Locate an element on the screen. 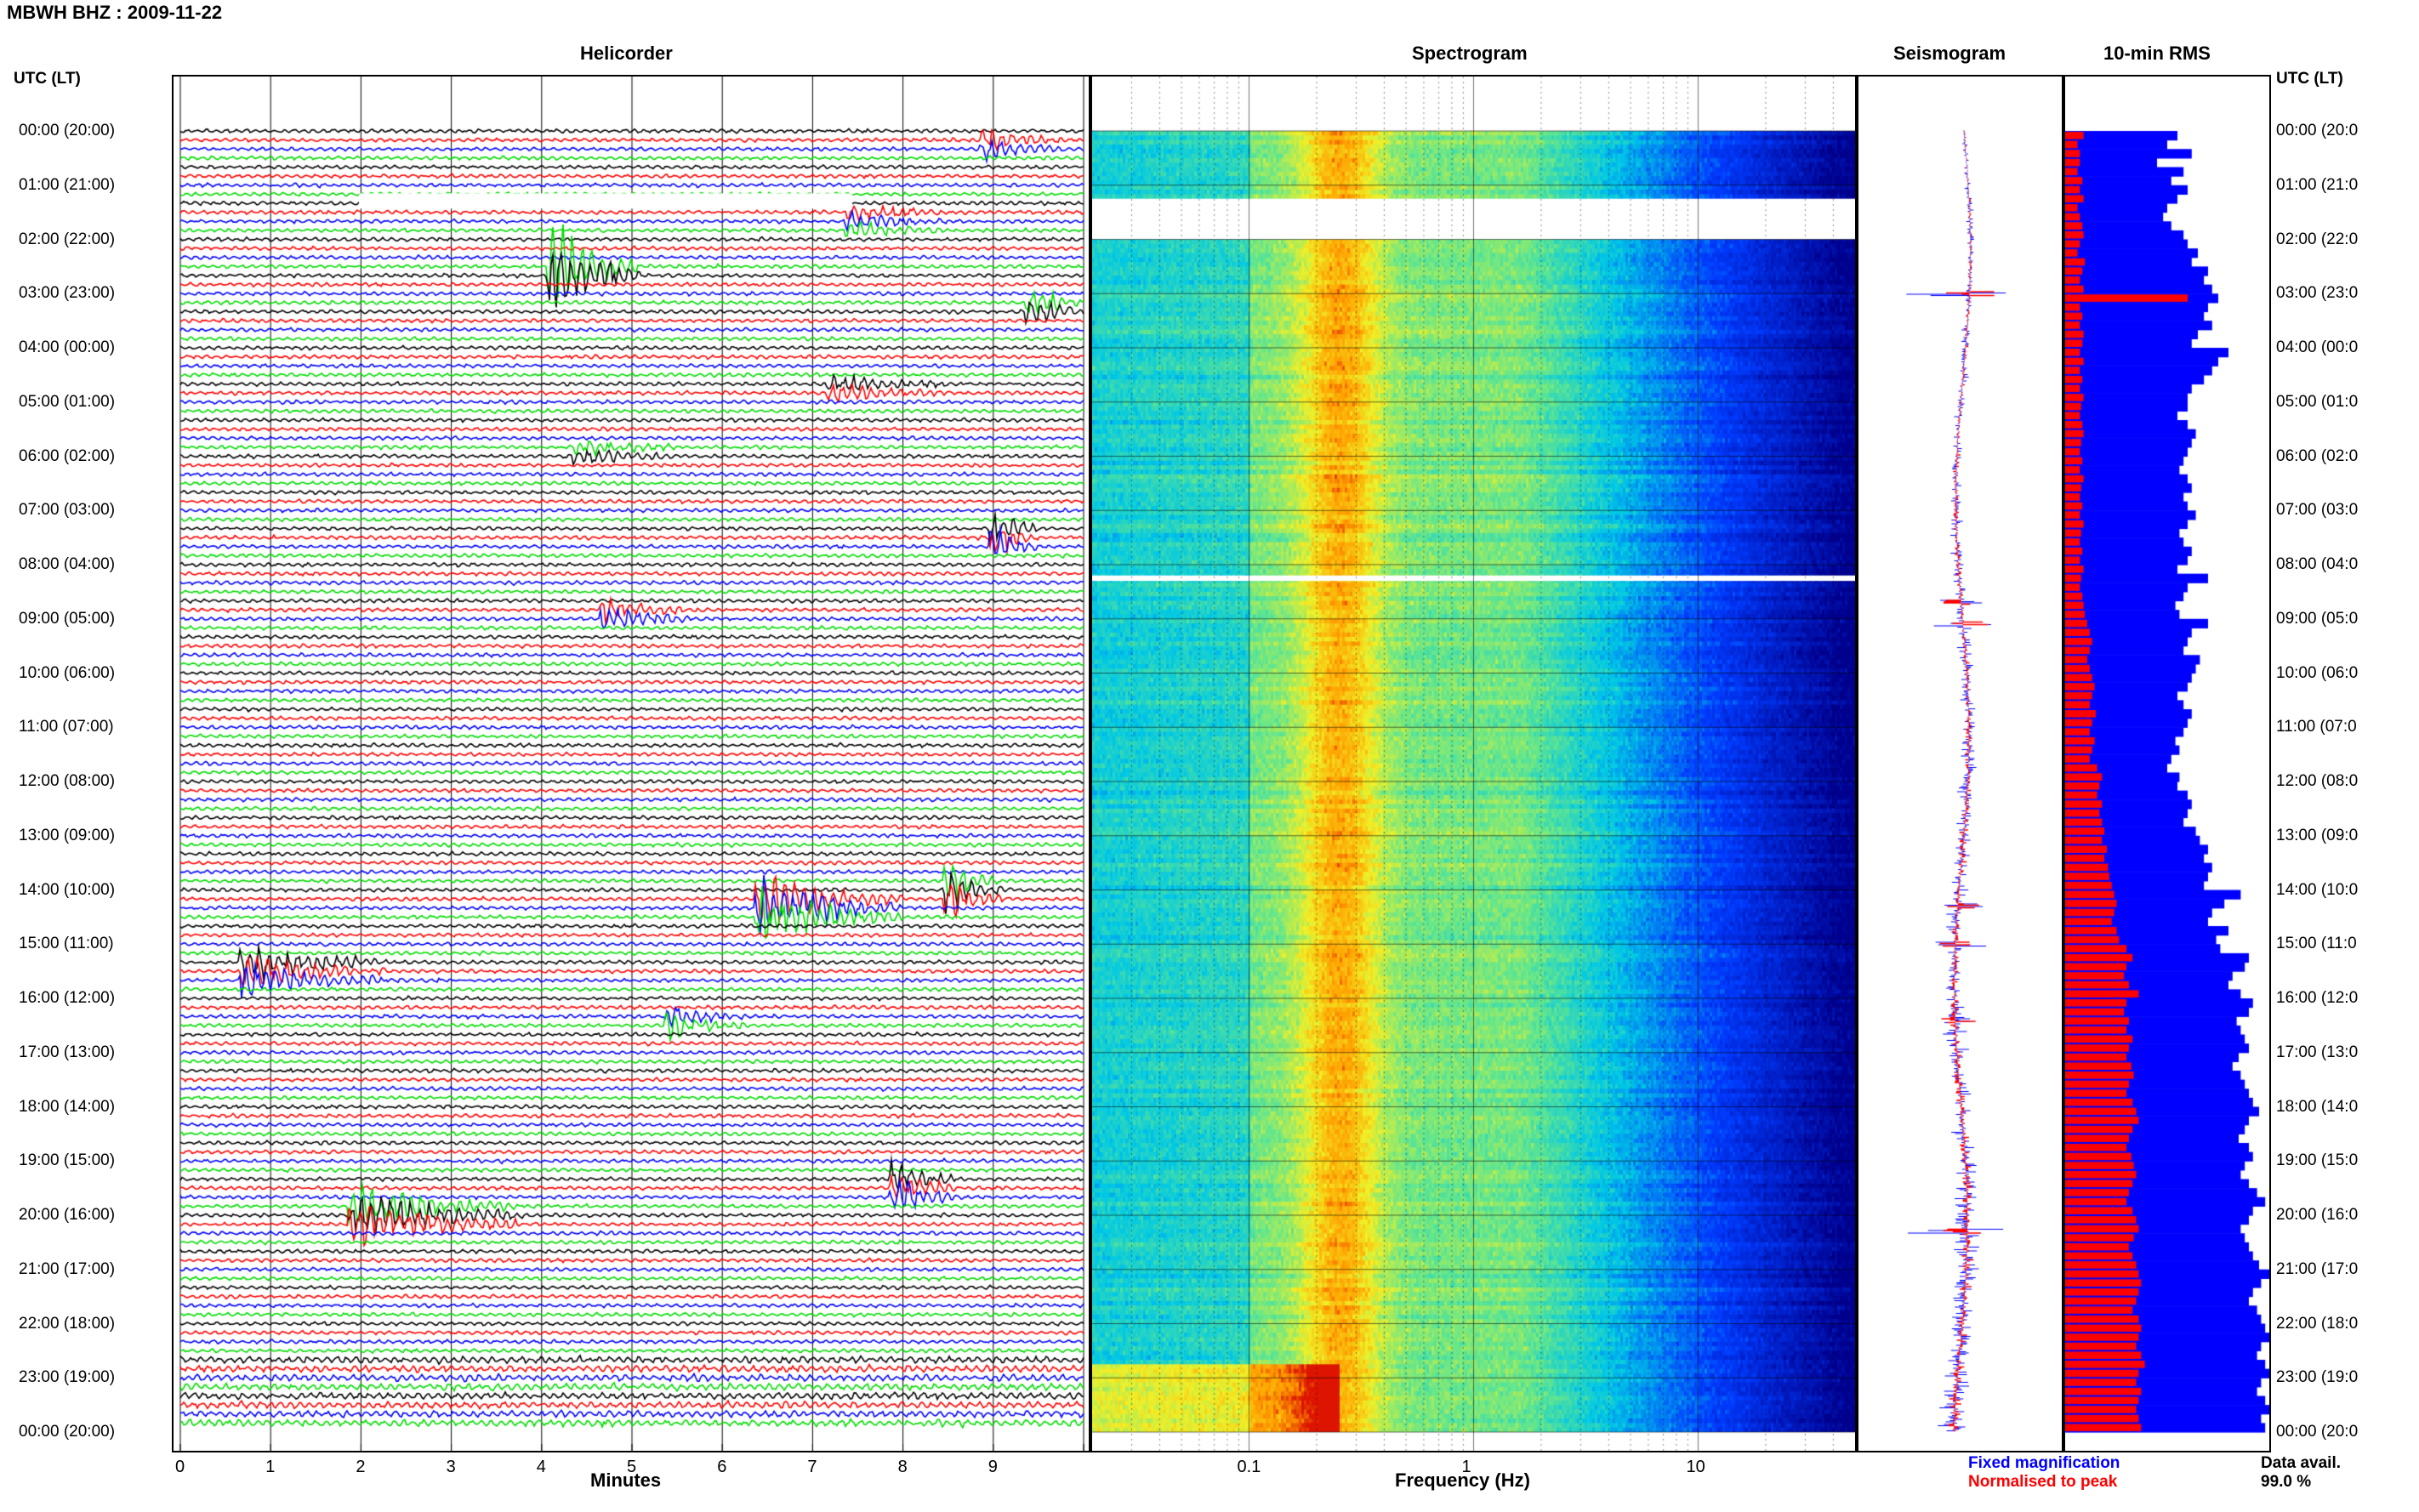  left-time-label: 13:00 (09:00) is located at coordinates (67, 835).